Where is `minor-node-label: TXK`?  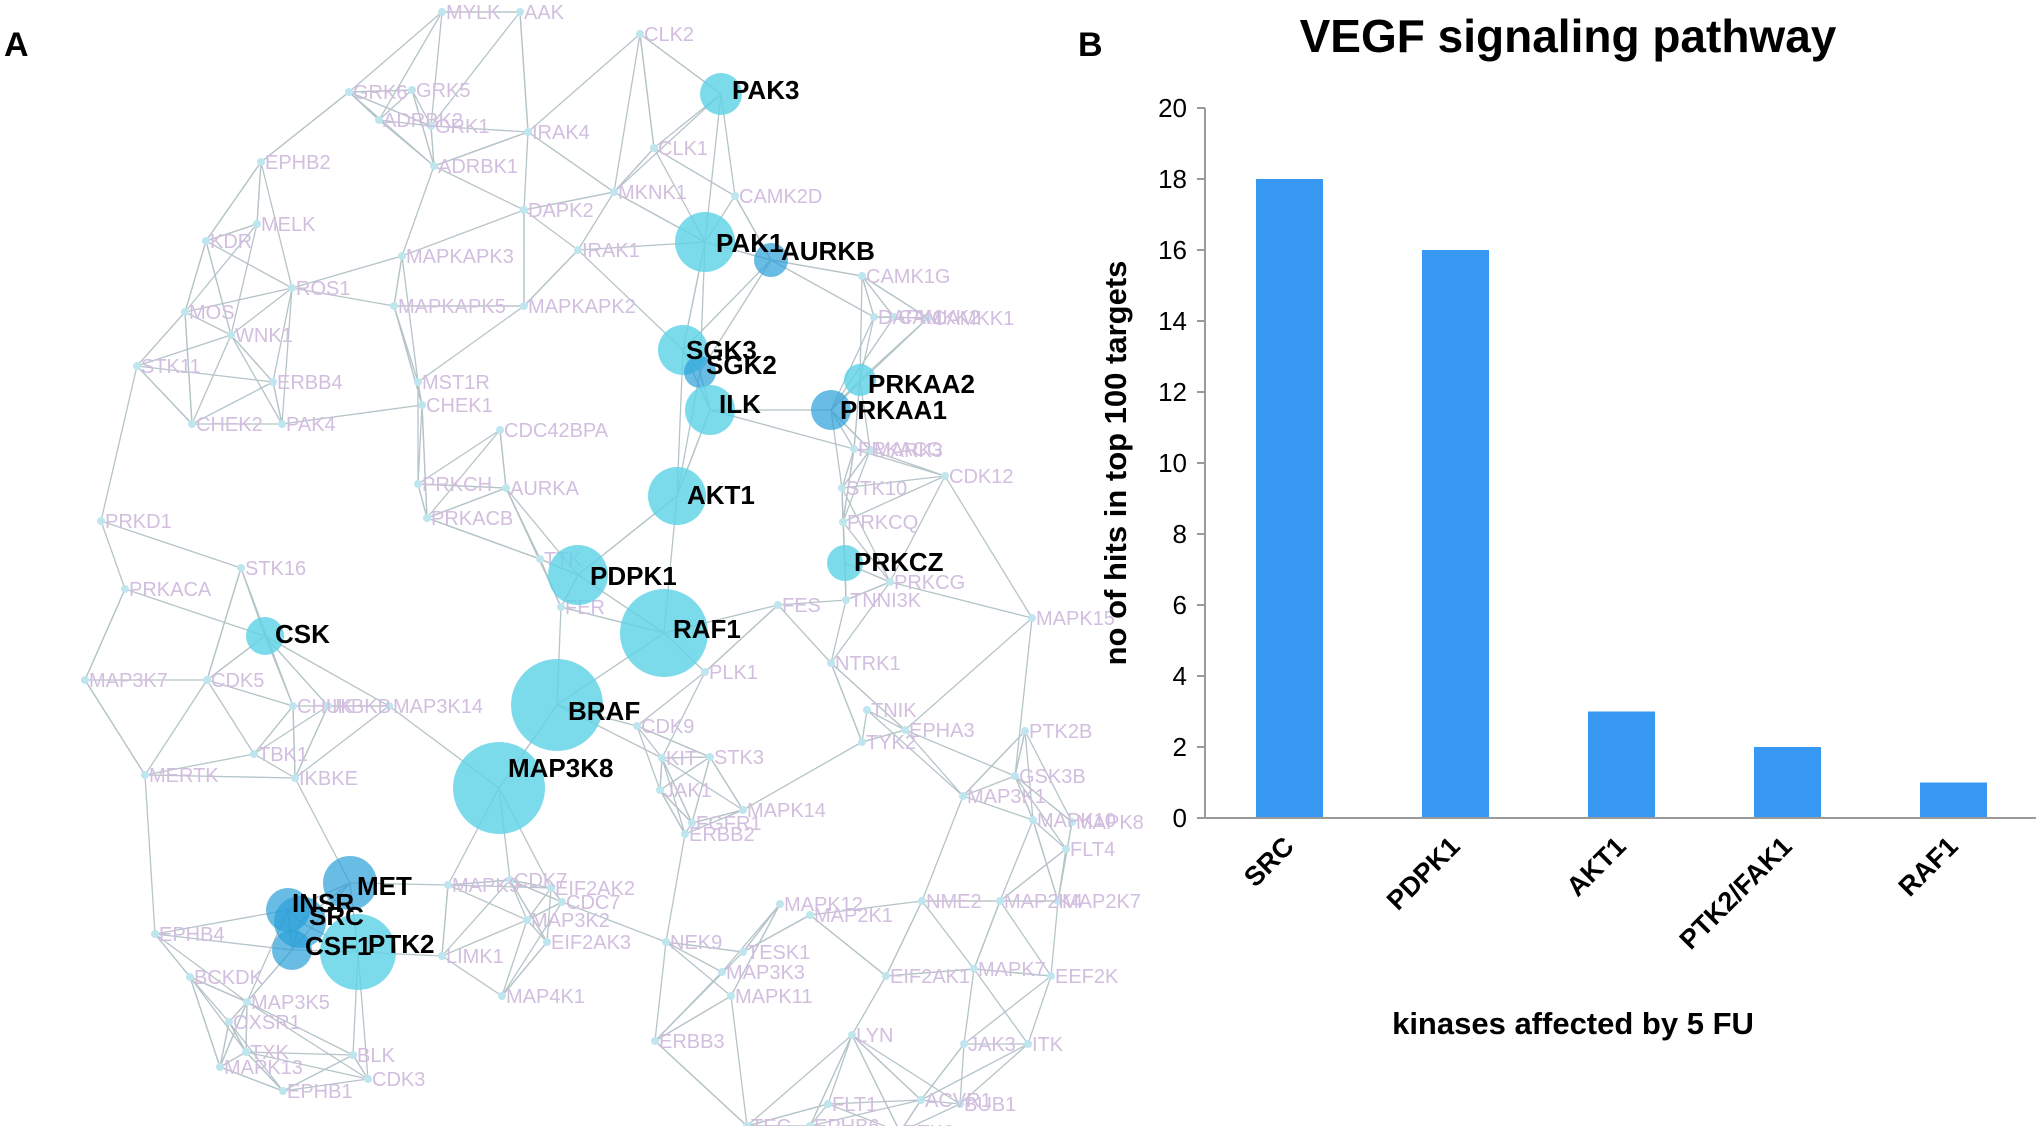 minor-node-label: TXK is located at coordinates (270, 1053).